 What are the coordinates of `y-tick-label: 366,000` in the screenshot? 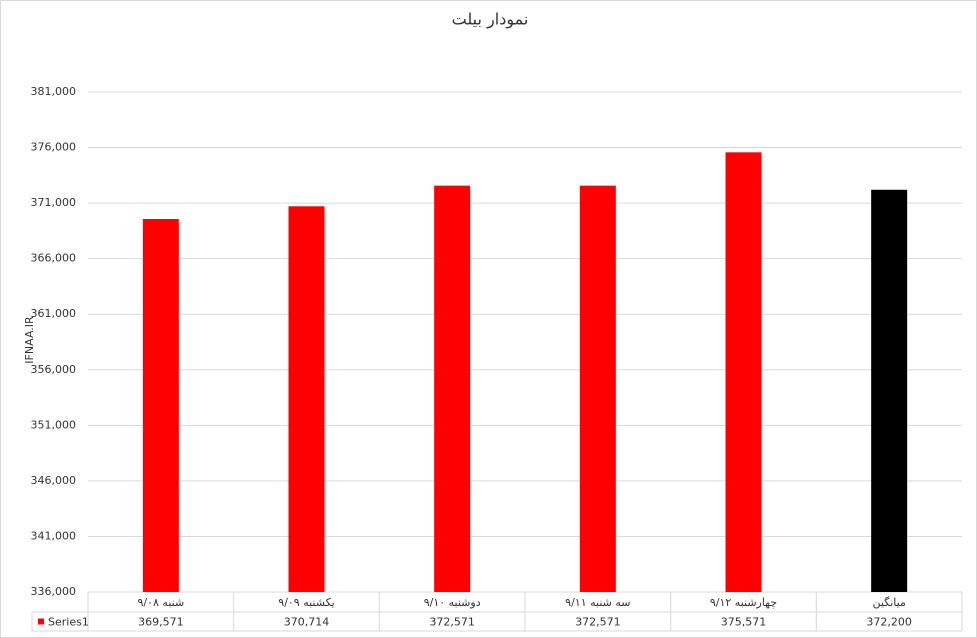 It's located at (54, 258).